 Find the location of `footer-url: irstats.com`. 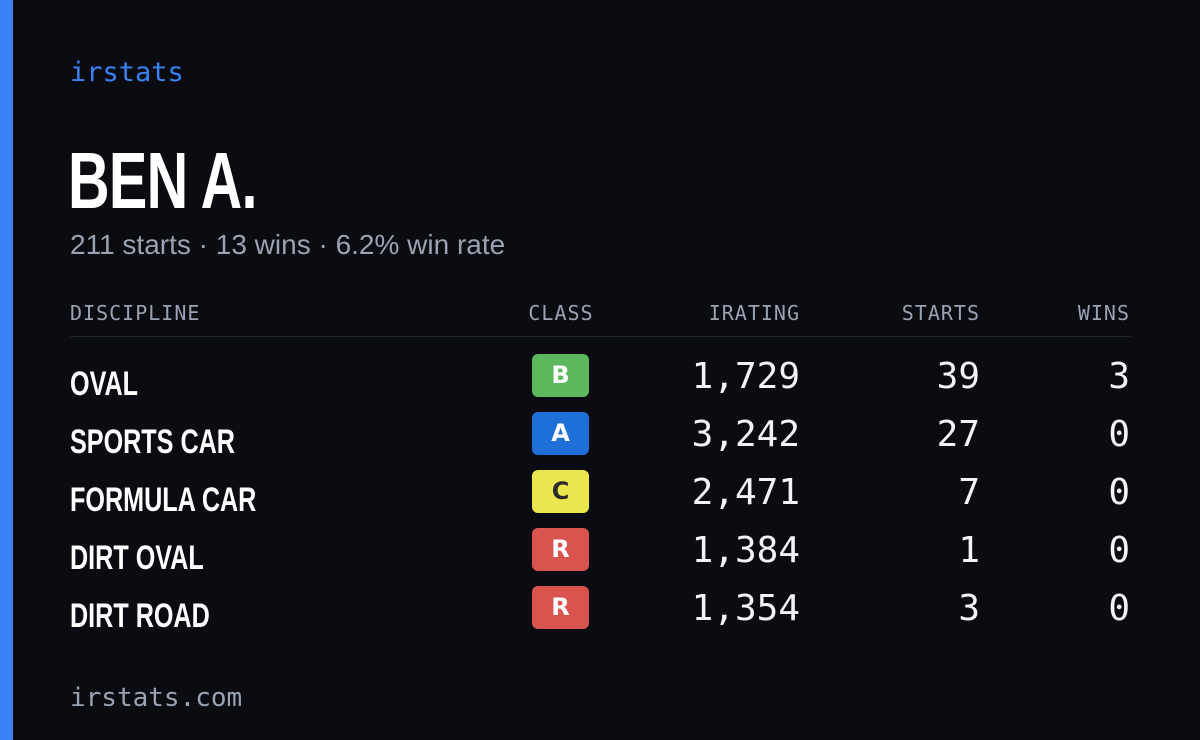

footer-url: irstats.com is located at coordinates (156, 698).